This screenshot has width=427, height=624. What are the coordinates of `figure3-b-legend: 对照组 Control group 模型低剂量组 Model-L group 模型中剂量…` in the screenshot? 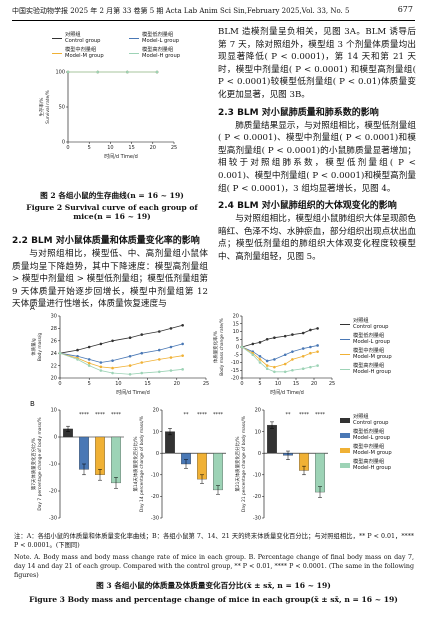 It's located at (381, 444).